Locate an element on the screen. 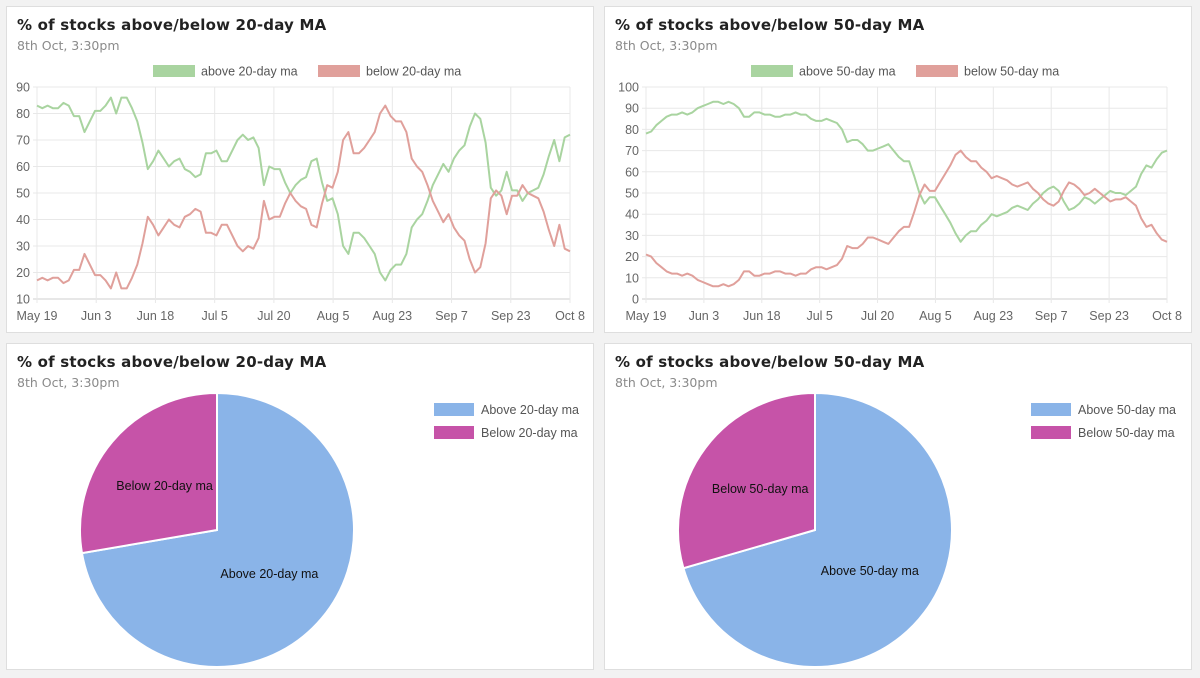 Image resolution: width=1200 pixels, height=678 pixels. legend-label: Below 20-day ma is located at coordinates (529, 433).